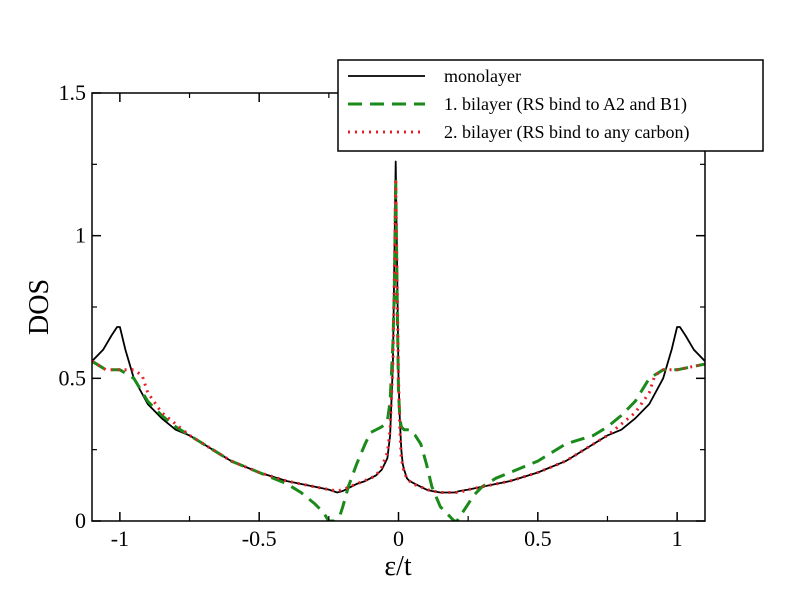  Describe the element at coordinates (120, 538) in the screenshot. I see `x-tick-label: -1` at that location.